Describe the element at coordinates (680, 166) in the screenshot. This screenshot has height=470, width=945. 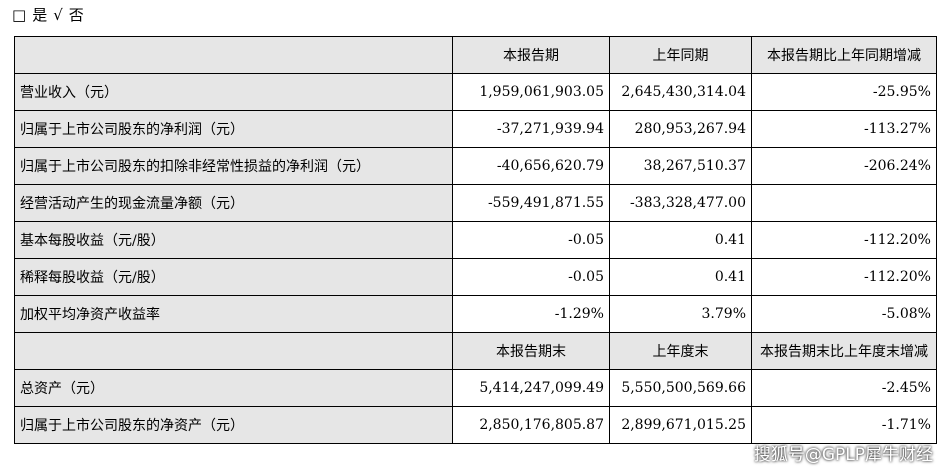
I see `prior-value: 38,267,510.37` at that location.